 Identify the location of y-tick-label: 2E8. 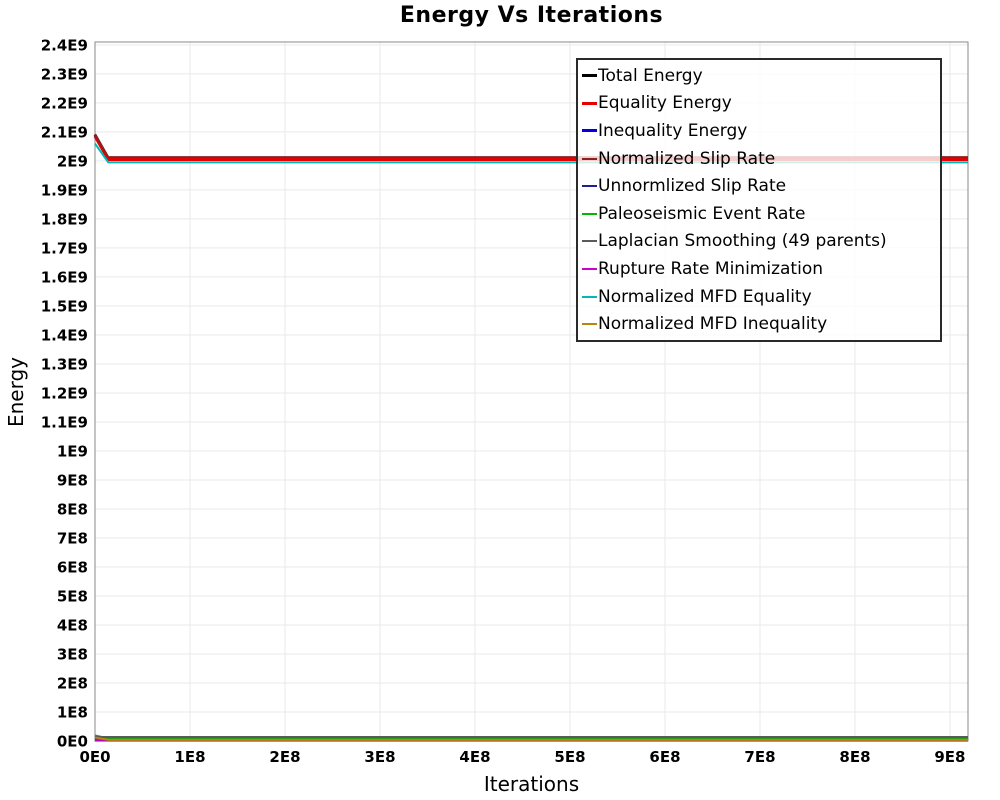
(72, 683).